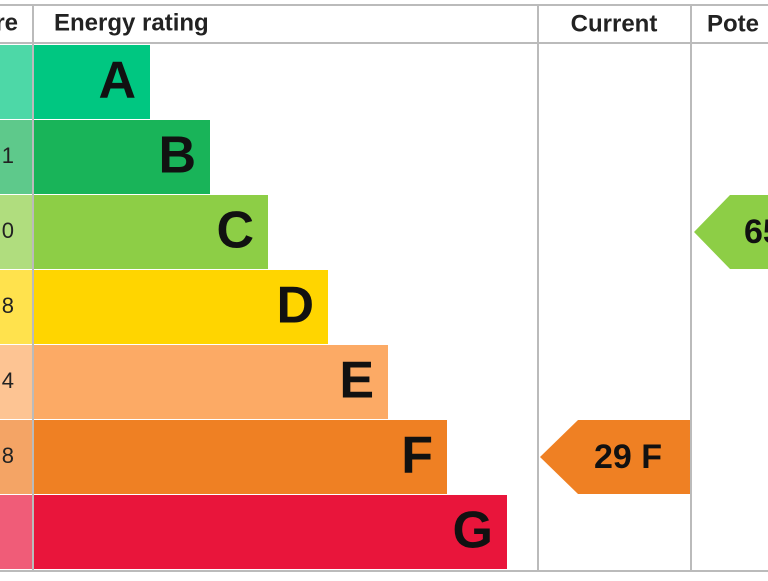 The height and width of the screenshot is (581, 768). Describe the element at coordinates (117, 81) in the screenshot. I see `band-letter: A` at that location.